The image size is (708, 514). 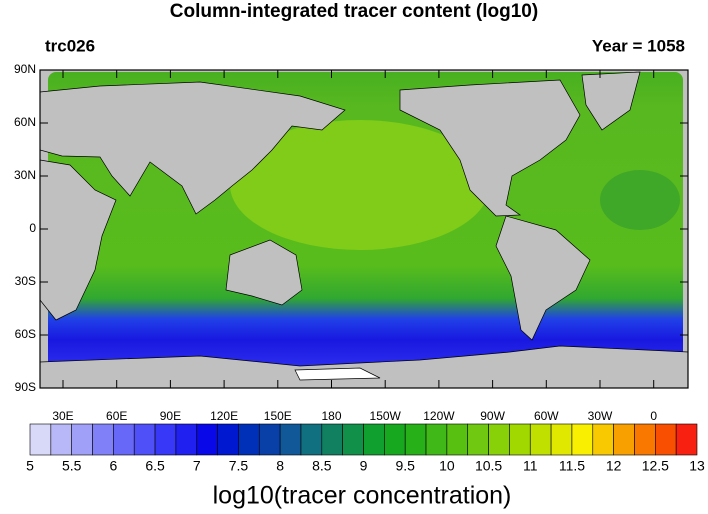 I want to click on colorbar-tick-label: 9.5, so click(x=405, y=466).